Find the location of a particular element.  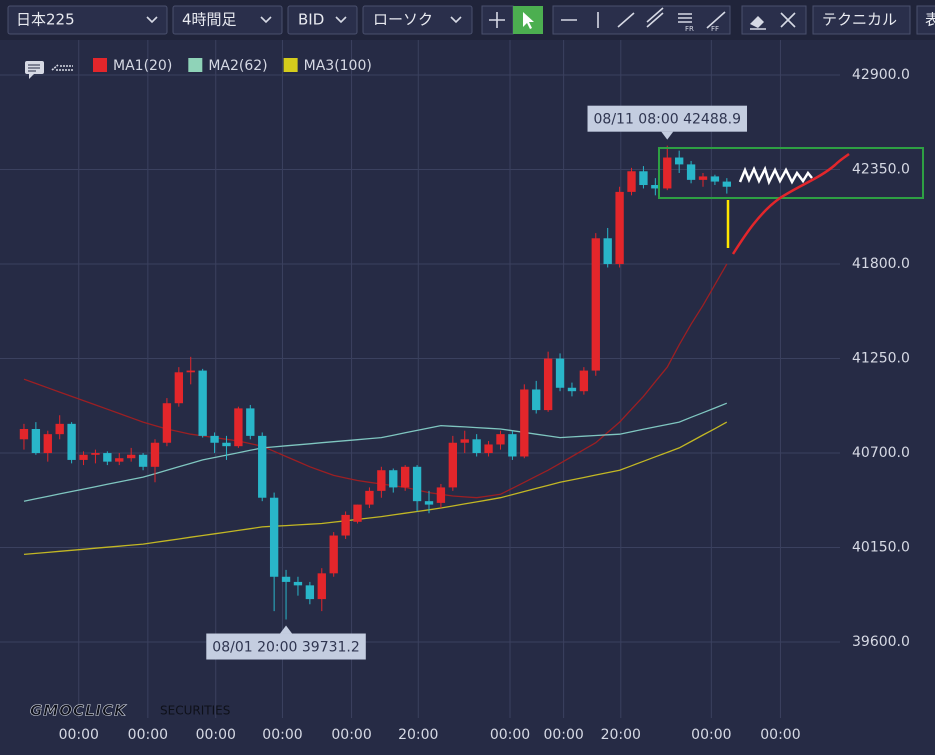

y-tick-label: 41250.0 is located at coordinates (881, 359).